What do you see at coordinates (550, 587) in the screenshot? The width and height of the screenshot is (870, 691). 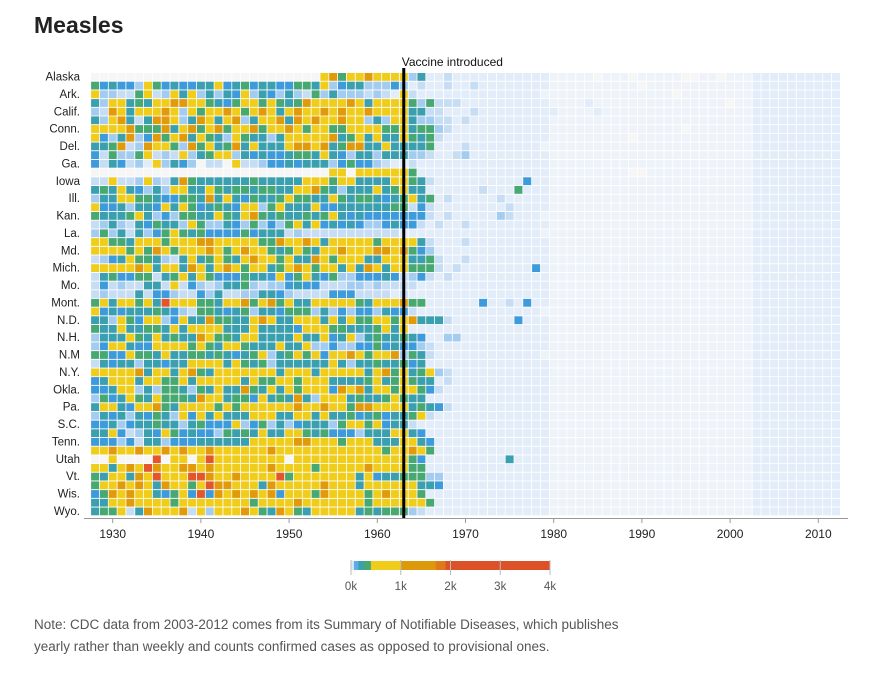 I see `legend-tick-label: 4k` at bounding box center [550, 587].